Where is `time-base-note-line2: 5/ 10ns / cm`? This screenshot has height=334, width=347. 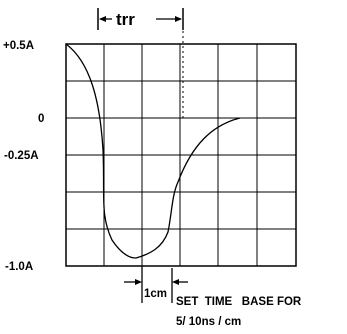 time-base-note-line2: 5/ 10ns / cm is located at coordinates (208, 322).